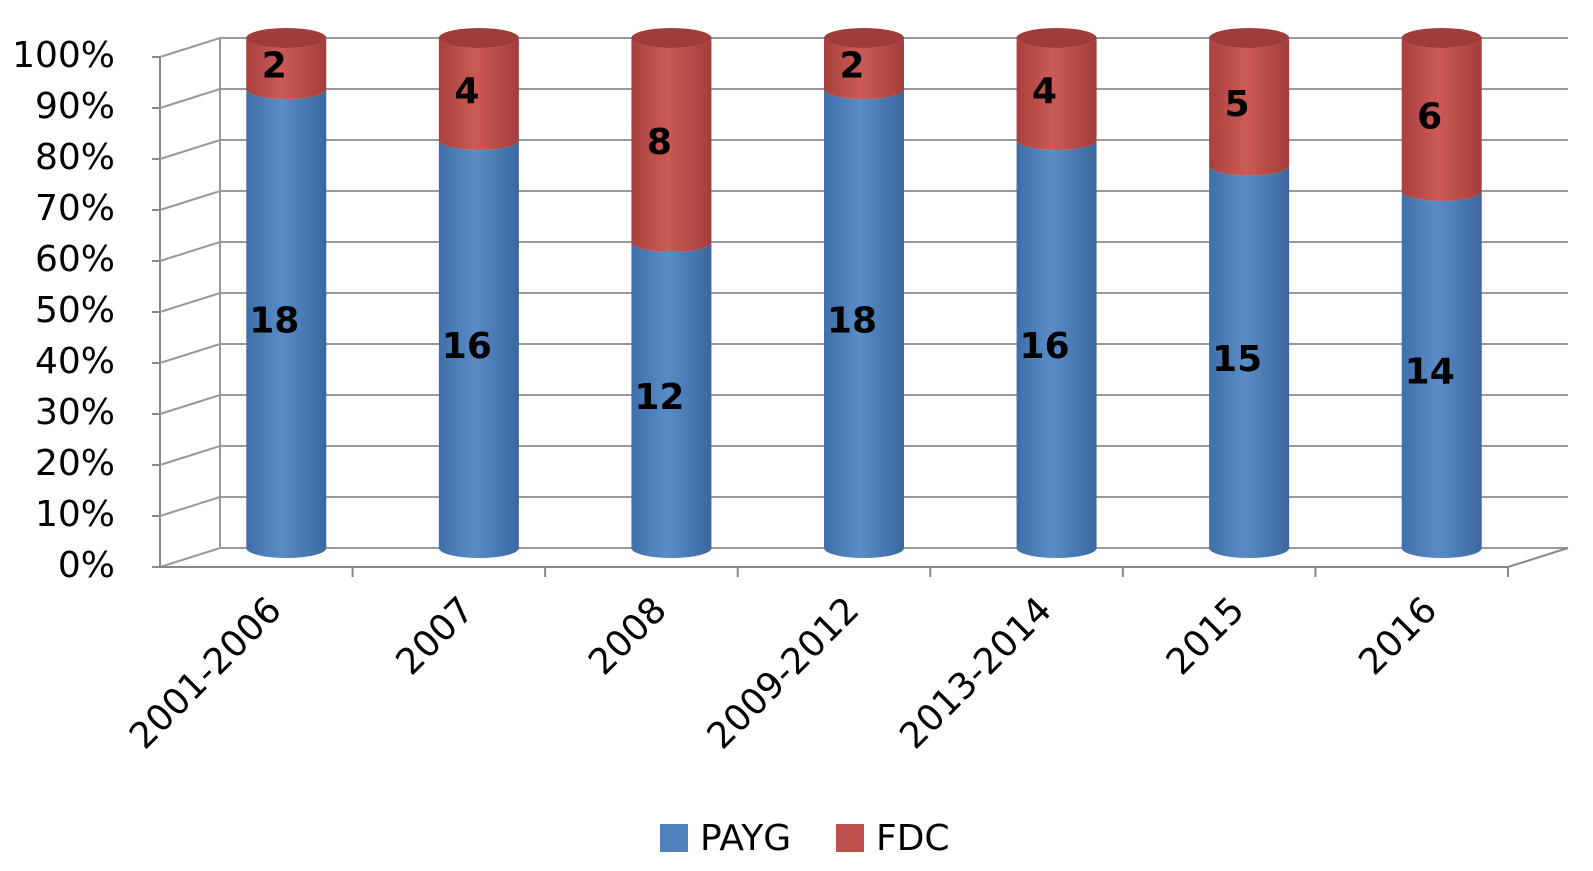 Image resolution: width=1593 pixels, height=871 pixels. I want to click on x-tick-label: 2009-2012, so click(784, 673).